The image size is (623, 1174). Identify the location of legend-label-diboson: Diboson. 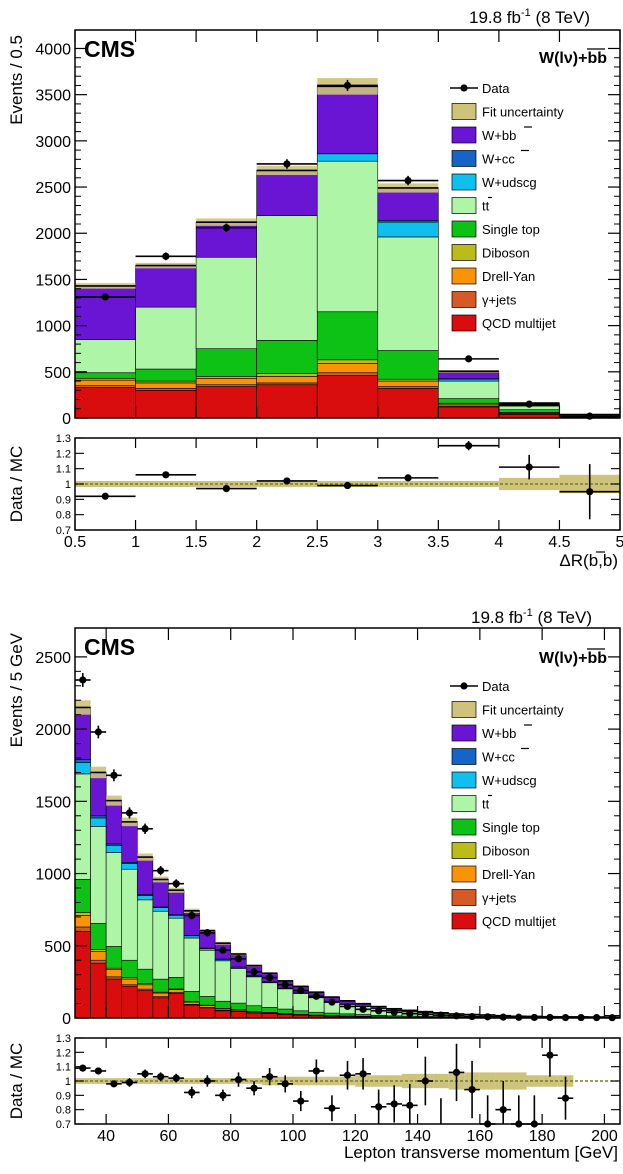
(506, 253).